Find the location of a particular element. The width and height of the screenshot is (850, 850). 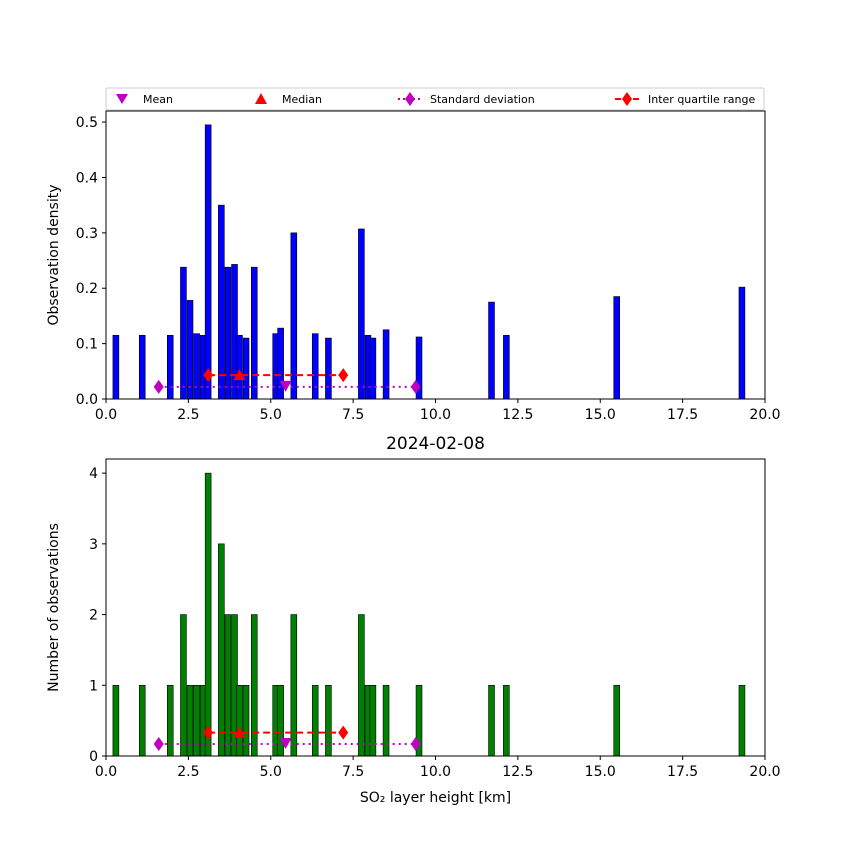

x-axis-label: SO₂ layer height [km] is located at coordinates (435, 798).